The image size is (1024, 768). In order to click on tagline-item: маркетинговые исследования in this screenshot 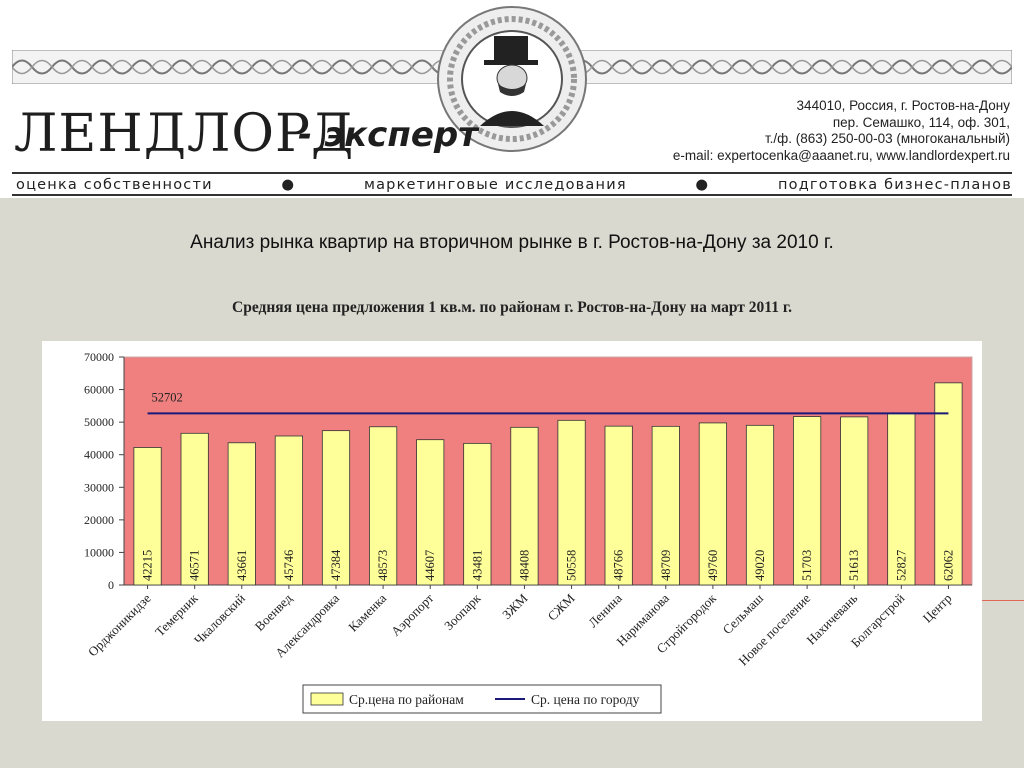, I will do `click(495, 185)`.